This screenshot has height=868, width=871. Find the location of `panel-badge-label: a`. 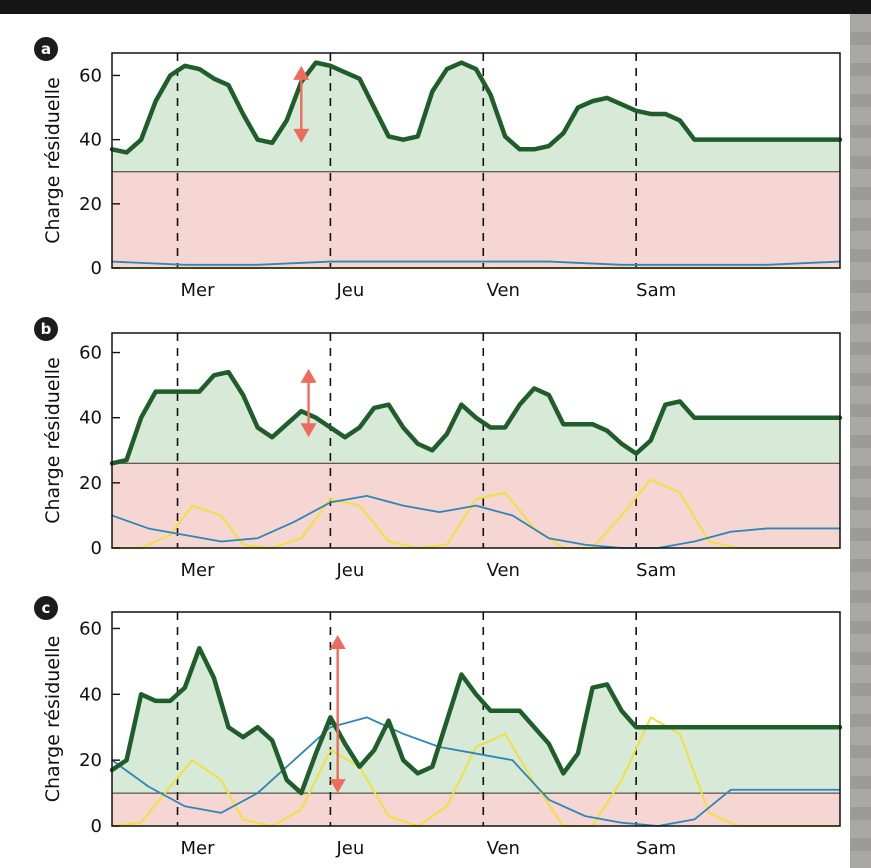

panel-badge-label: a is located at coordinates (46, 49).